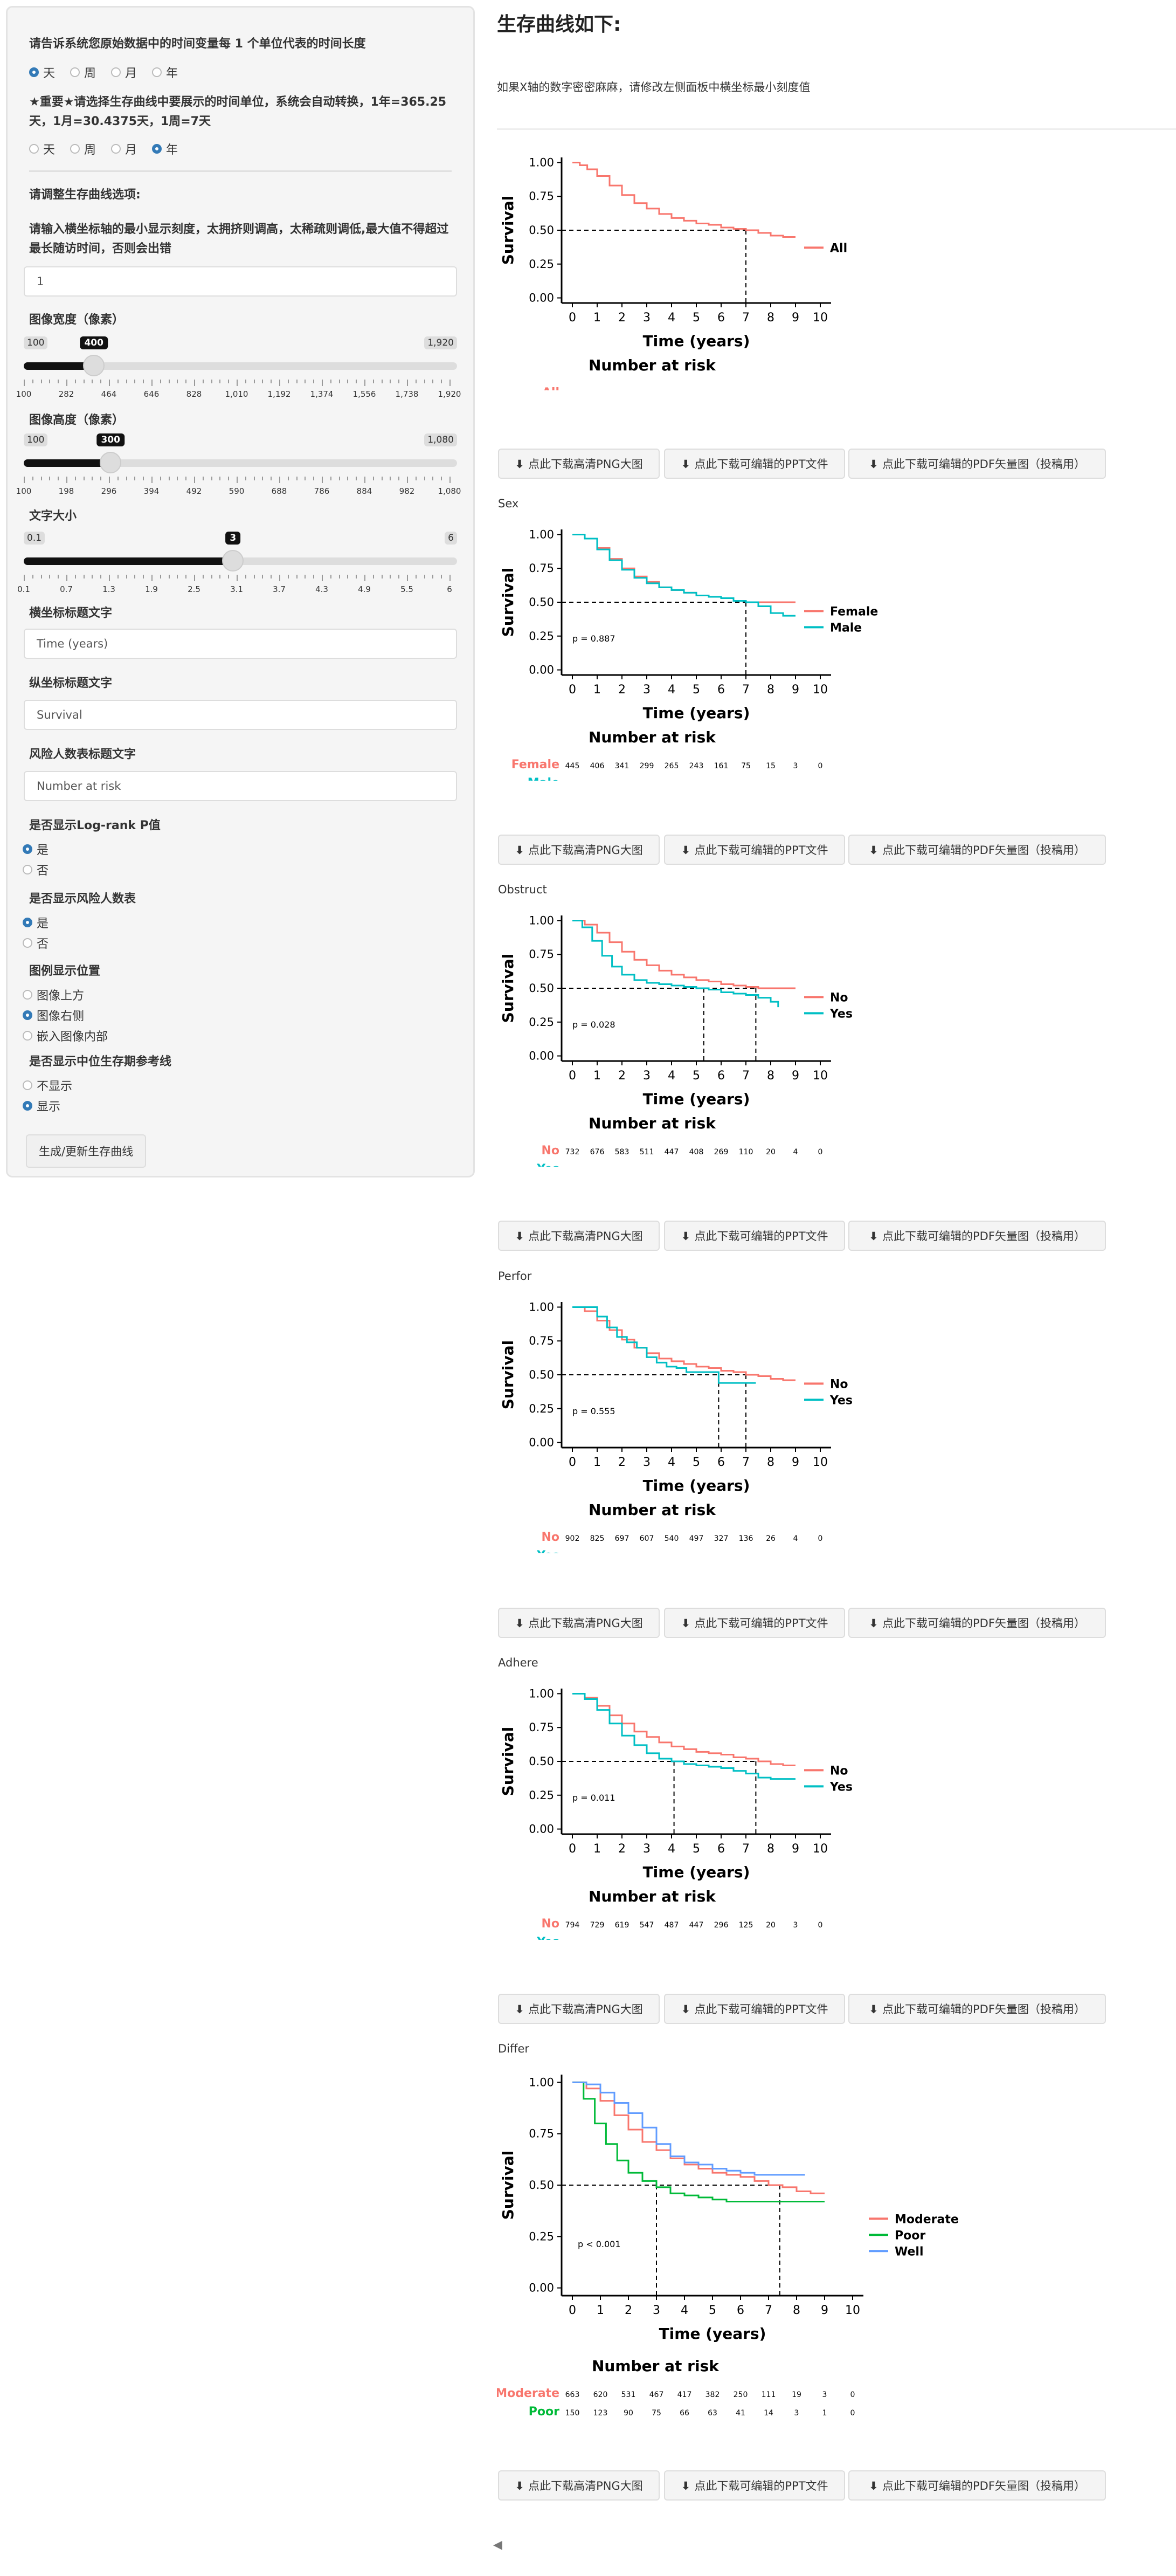 This screenshot has height=2576, width=1176. What do you see at coordinates (165, 148) in the screenshot?
I see `display-unit-option-3: 年` at bounding box center [165, 148].